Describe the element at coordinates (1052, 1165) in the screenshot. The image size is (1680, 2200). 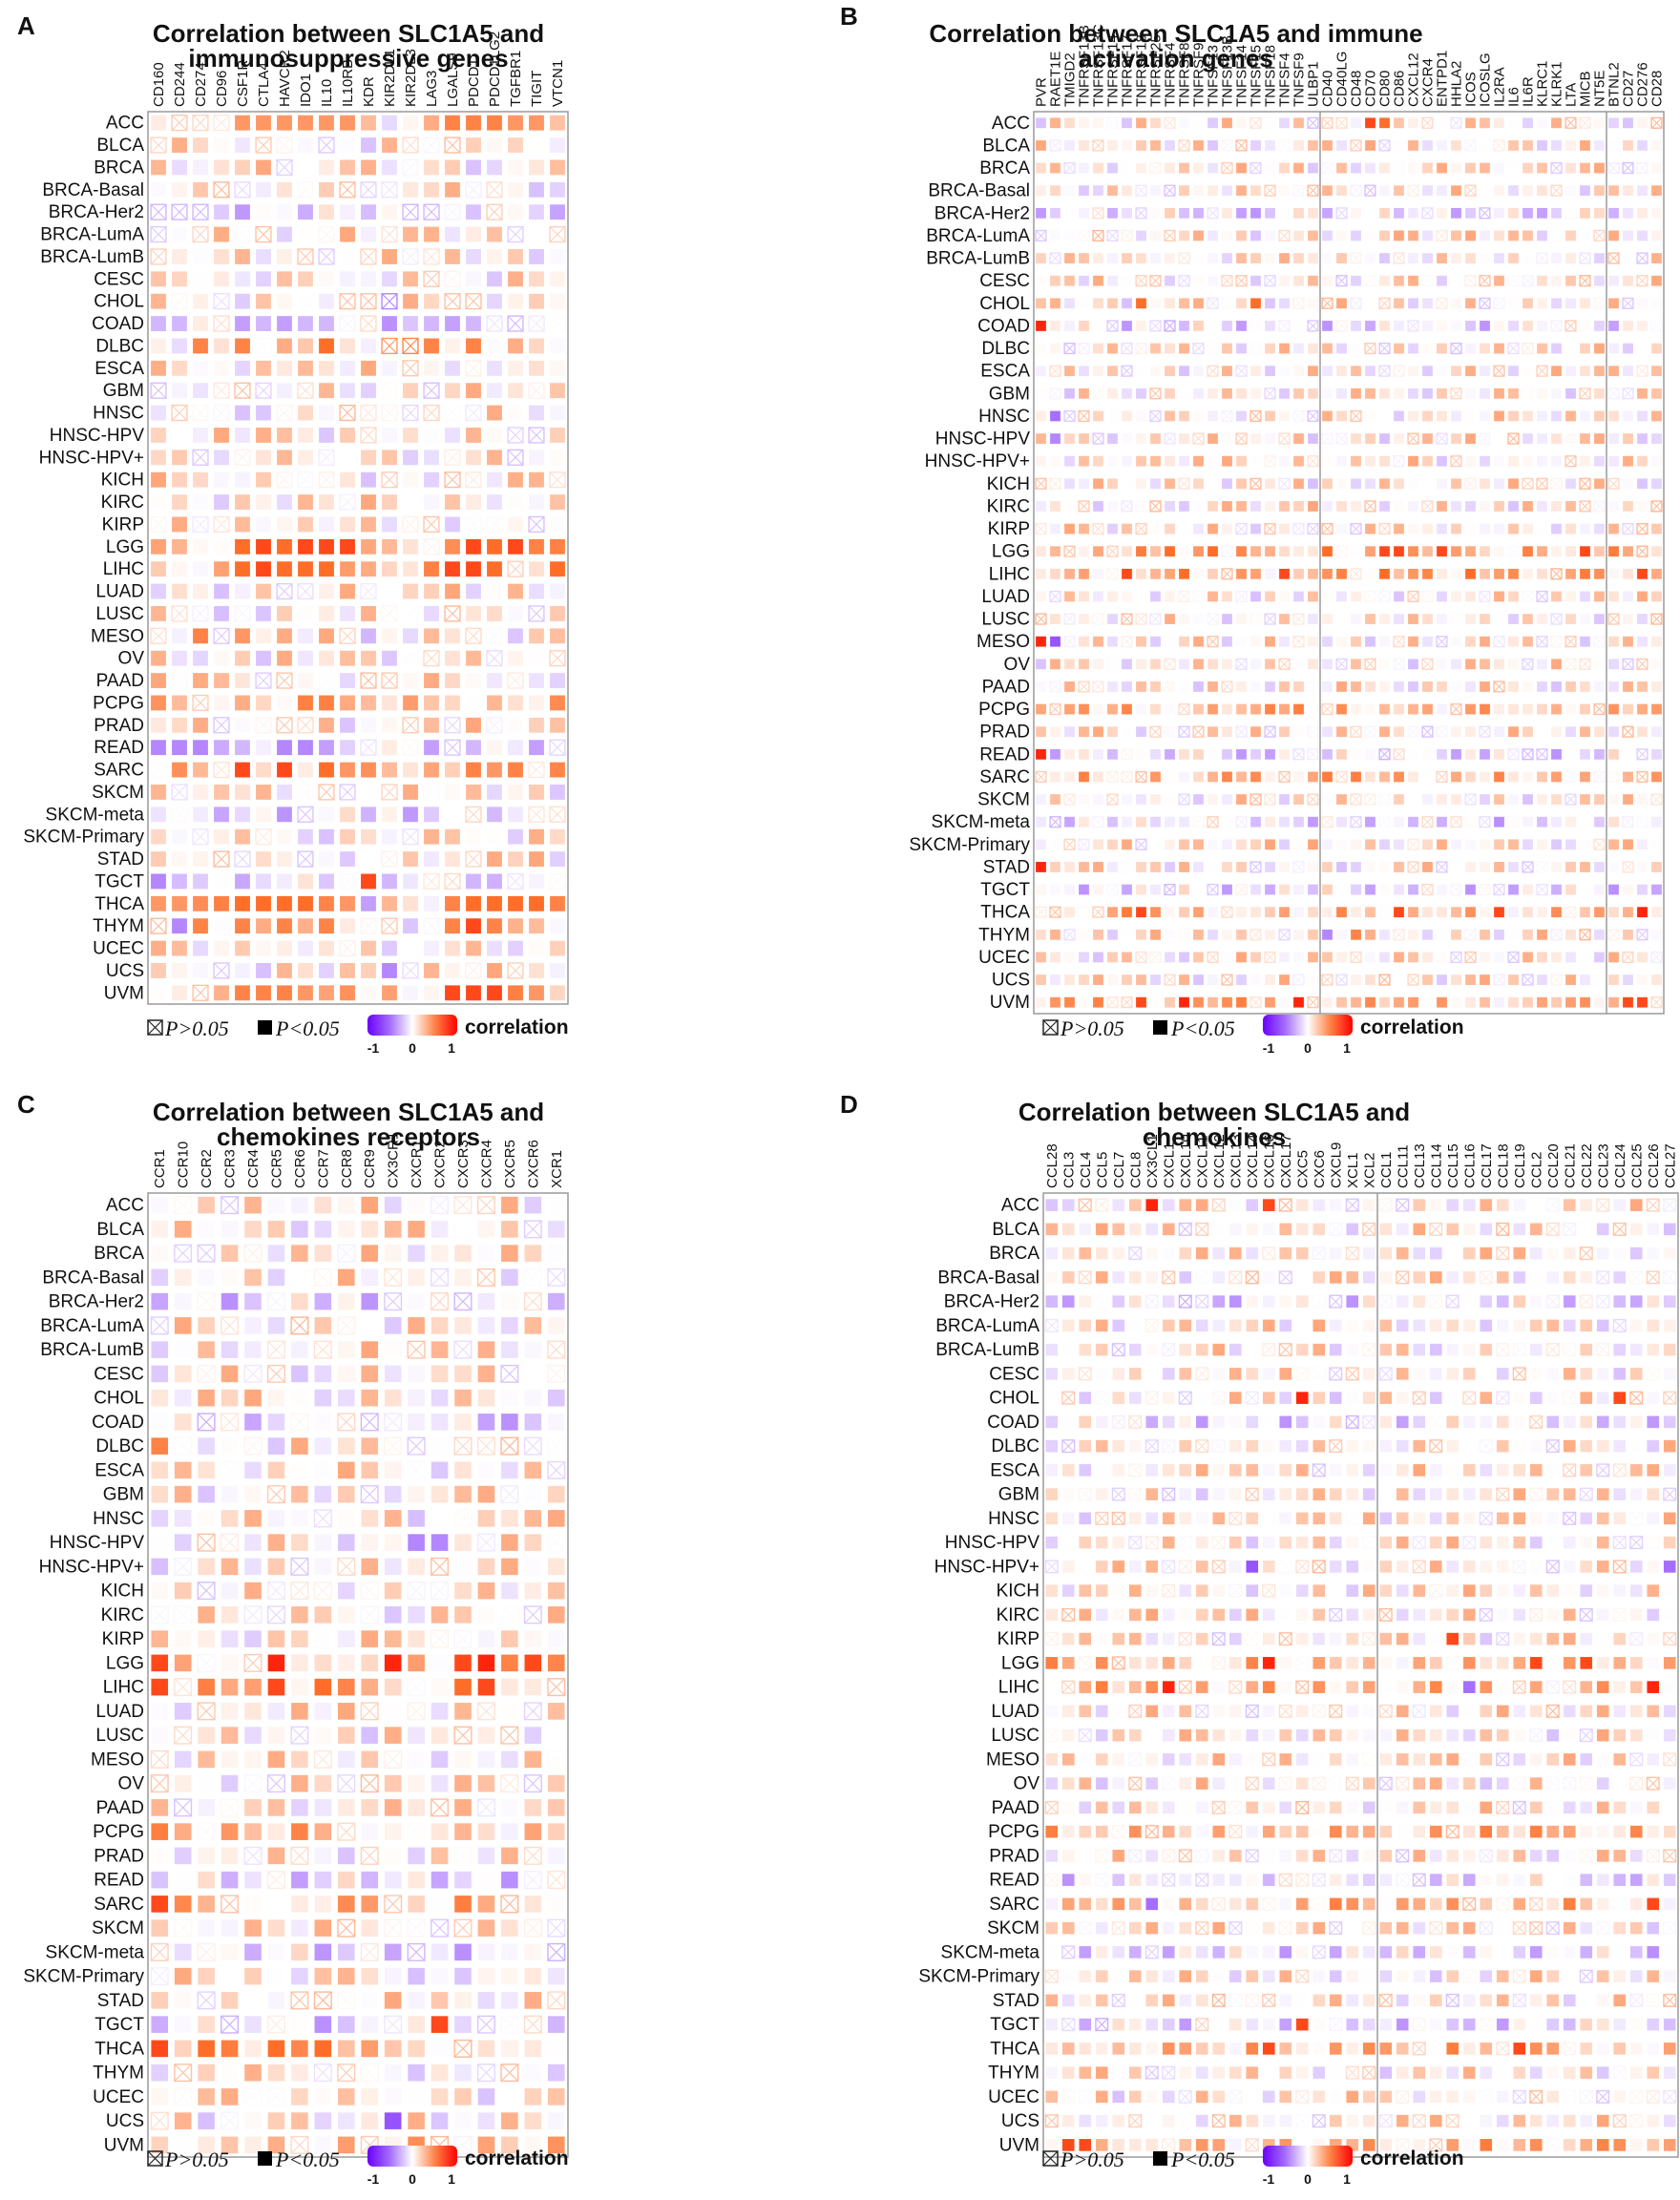
I see `column-label-ccl28: CCL28` at that location.